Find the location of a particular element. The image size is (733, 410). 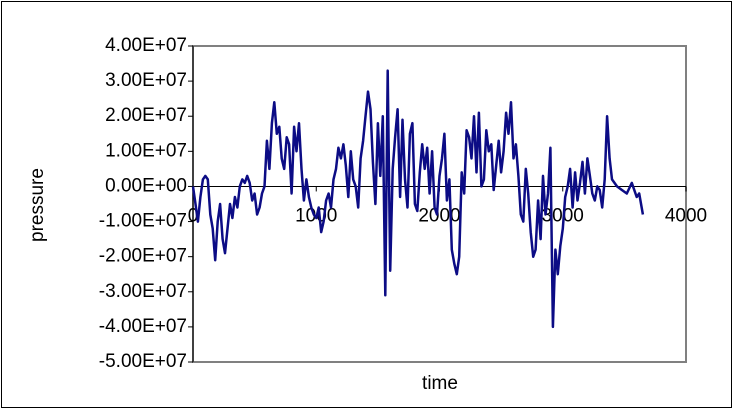

y-tick-label: -4.00E+07 is located at coordinates (143, 326).